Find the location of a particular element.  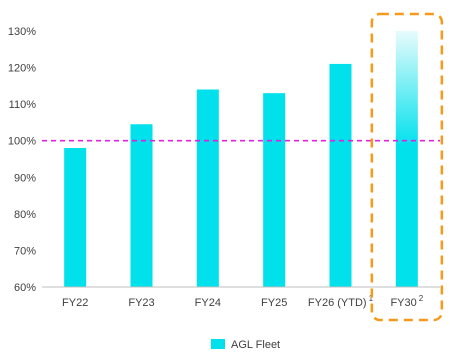

x-tick-label: FY24 is located at coordinates (208, 303).